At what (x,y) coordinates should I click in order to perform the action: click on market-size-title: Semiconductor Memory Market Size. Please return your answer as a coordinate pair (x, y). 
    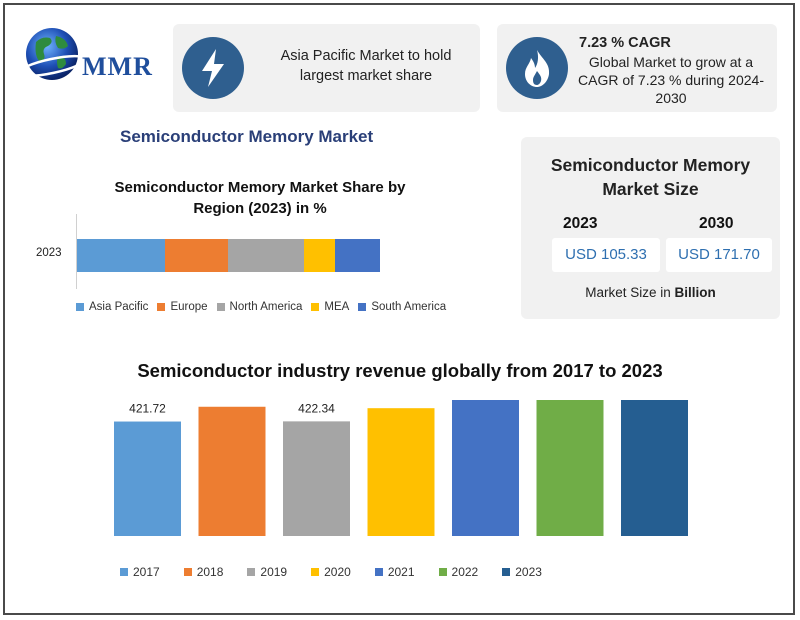
    Looking at the image, I should click on (650, 177).